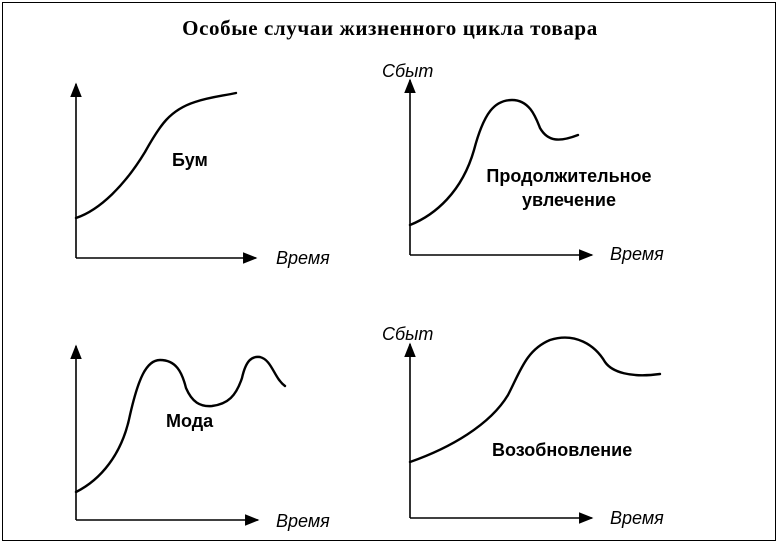 The height and width of the screenshot is (545, 780). I want to click on boom-curve, so click(156, 155).